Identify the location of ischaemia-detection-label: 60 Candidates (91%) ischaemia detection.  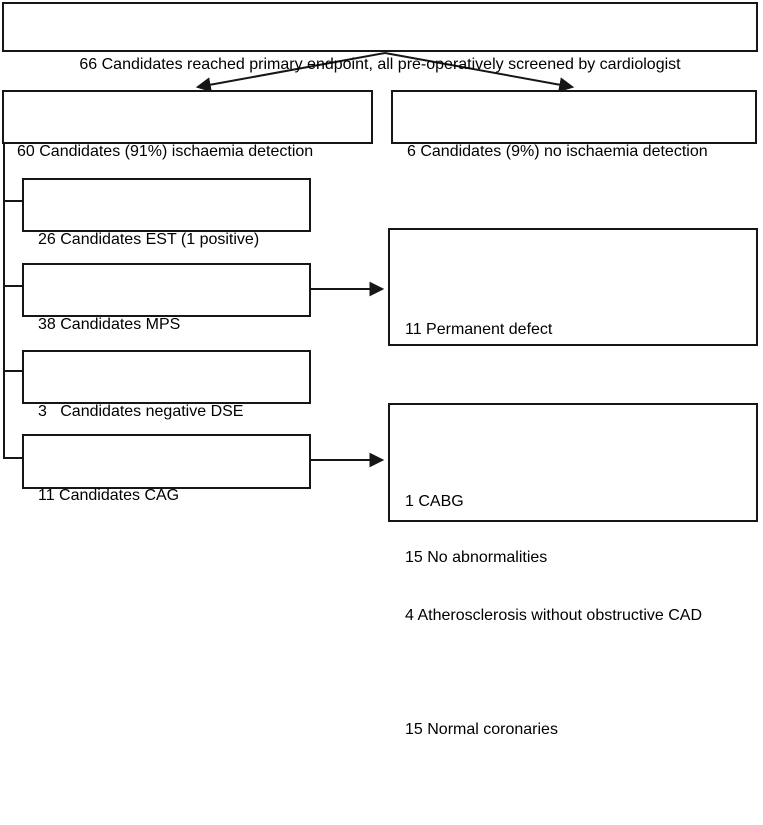
(165, 151).